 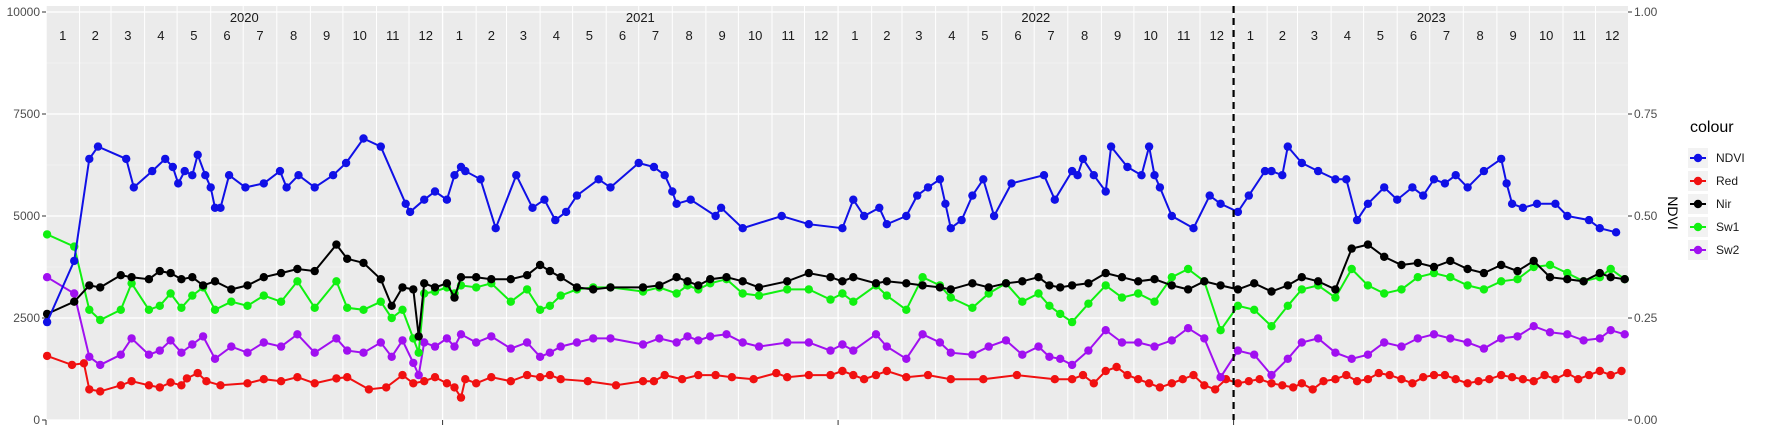 I want to click on legend-title: colour, so click(x=1712, y=127).